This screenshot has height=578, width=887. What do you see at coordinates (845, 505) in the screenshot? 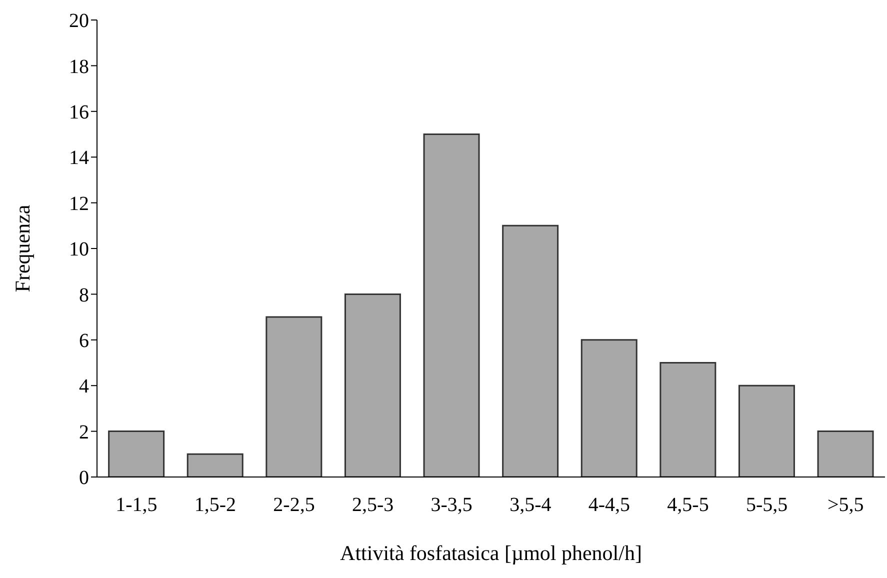
I see `x-tick-label: >5,5` at bounding box center [845, 505].